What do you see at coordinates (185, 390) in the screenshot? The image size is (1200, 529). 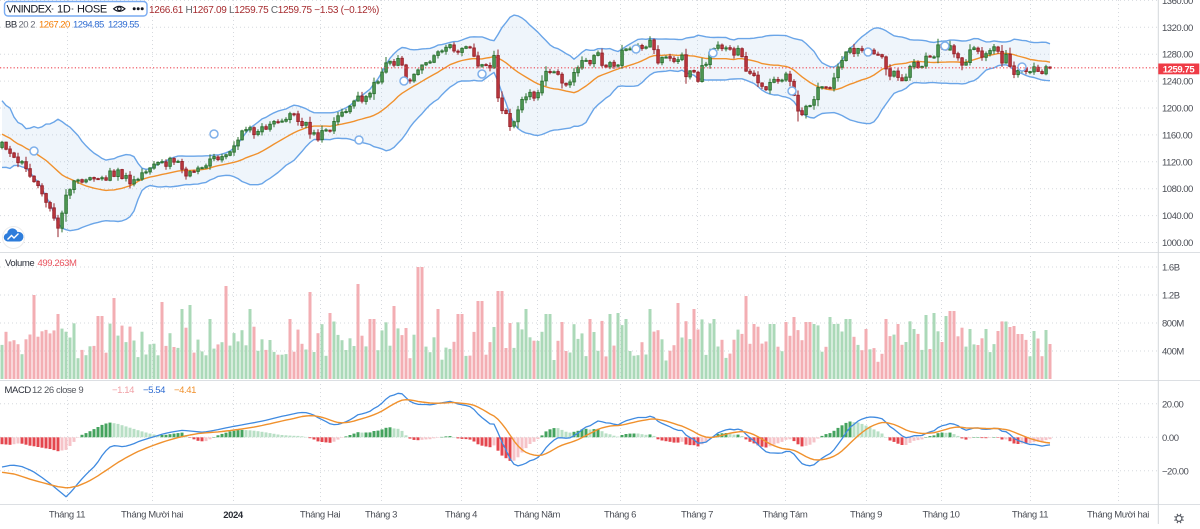 I see `svg-text: −4.41` at bounding box center [185, 390].